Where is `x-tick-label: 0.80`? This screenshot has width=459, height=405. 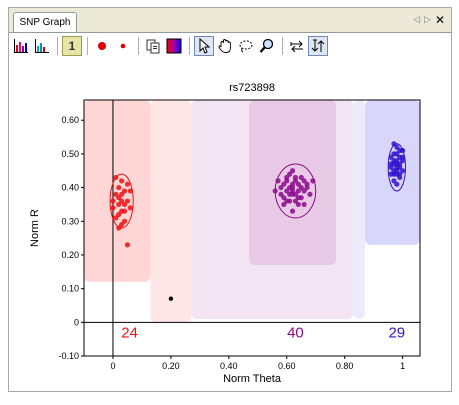
x-tick-label: 0.80 is located at coordinates (345, 366).